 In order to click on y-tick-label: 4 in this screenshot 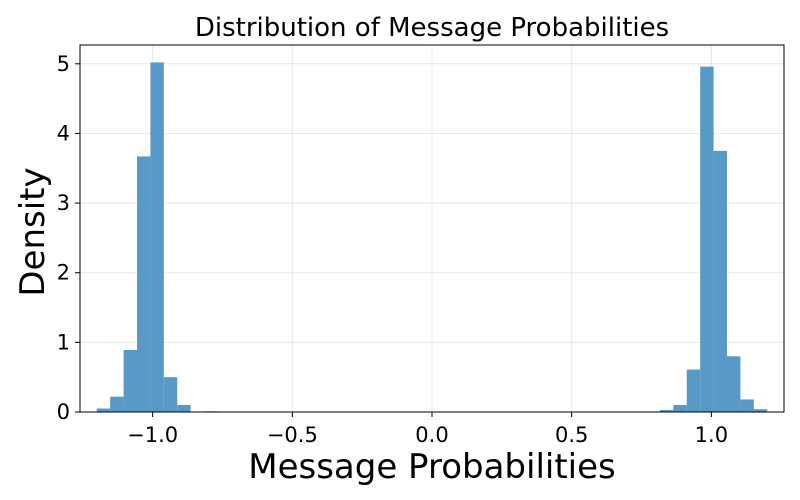, I will do `click(63, 133)`.